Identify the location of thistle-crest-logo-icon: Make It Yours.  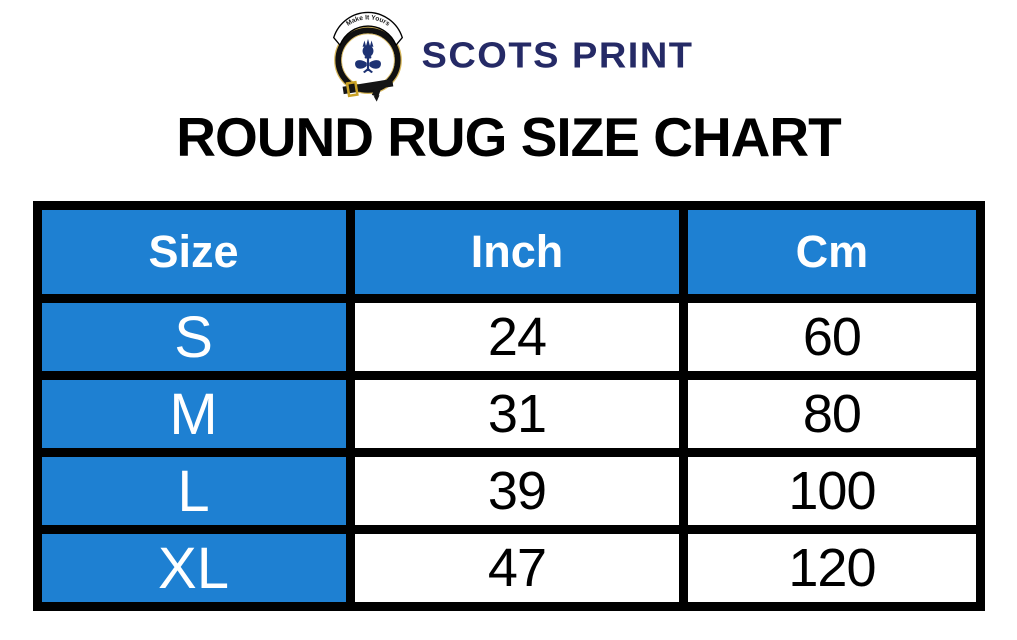
(367, 56).